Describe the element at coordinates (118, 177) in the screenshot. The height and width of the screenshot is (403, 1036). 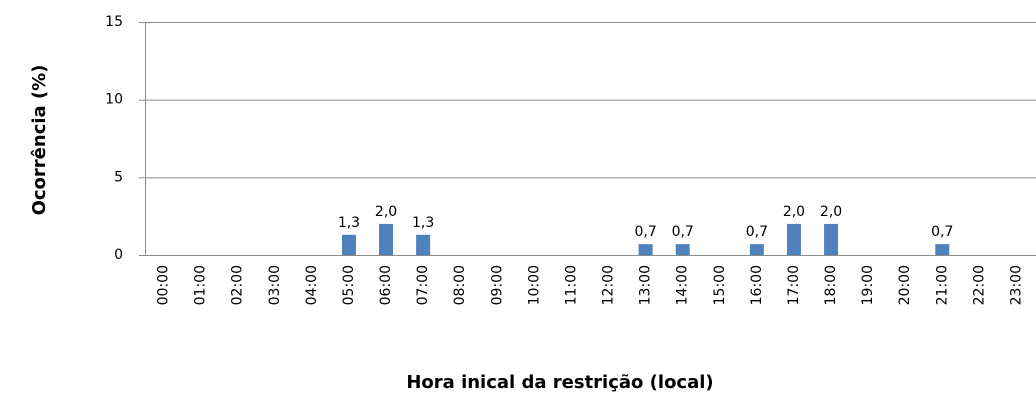
I see `y-tick-label: 5` at that location.